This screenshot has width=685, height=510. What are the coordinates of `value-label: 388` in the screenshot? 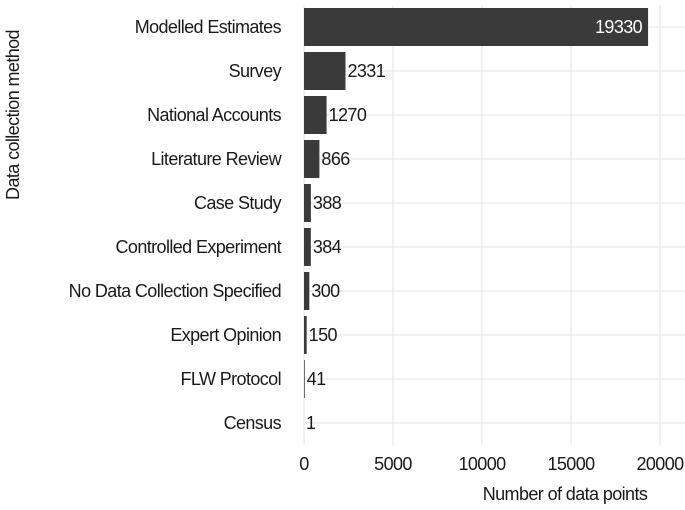 It's located at (327, 203).